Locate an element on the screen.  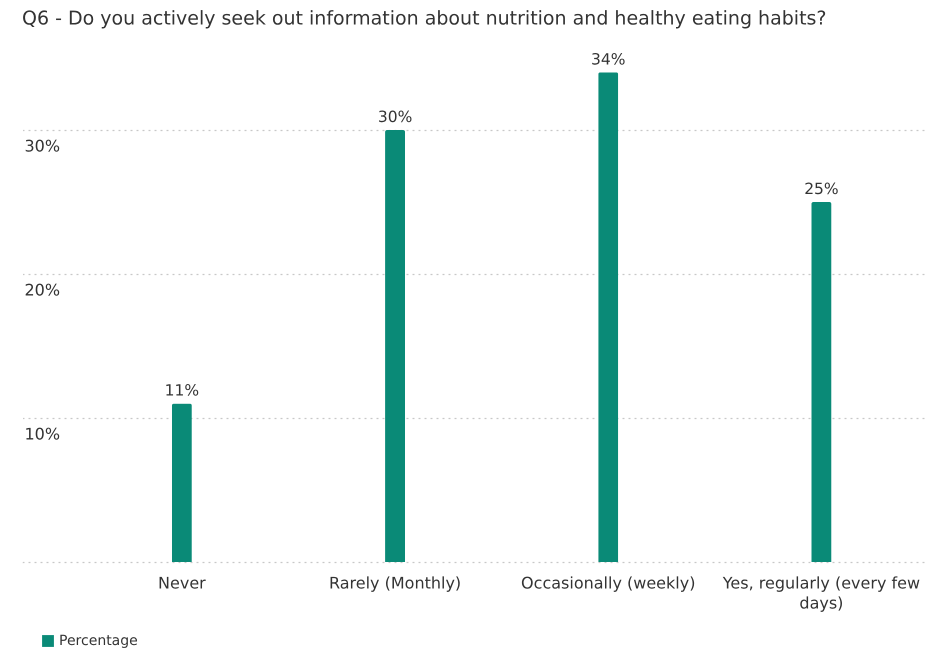
legend-label: Percentage is located at coordinates (98, 641).